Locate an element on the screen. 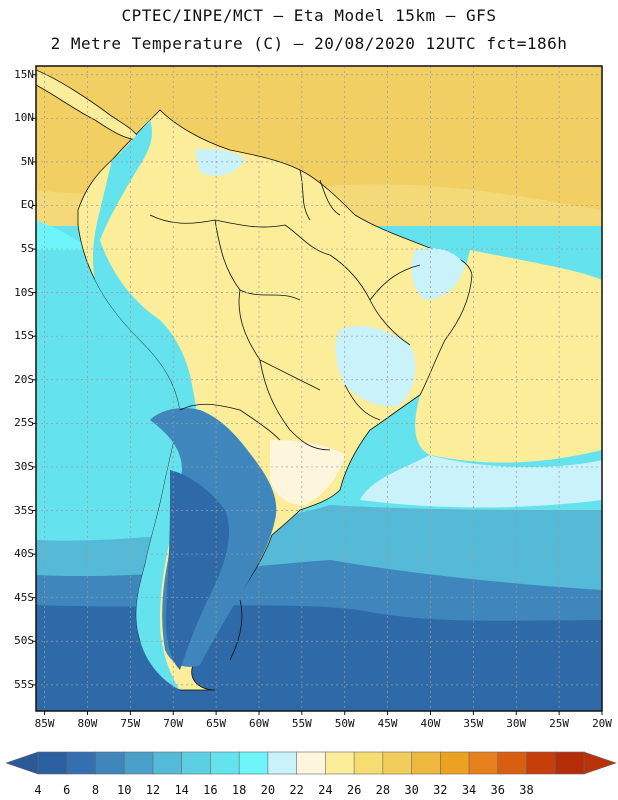  longitude-label: 35W is located at coordinates (473, 723).